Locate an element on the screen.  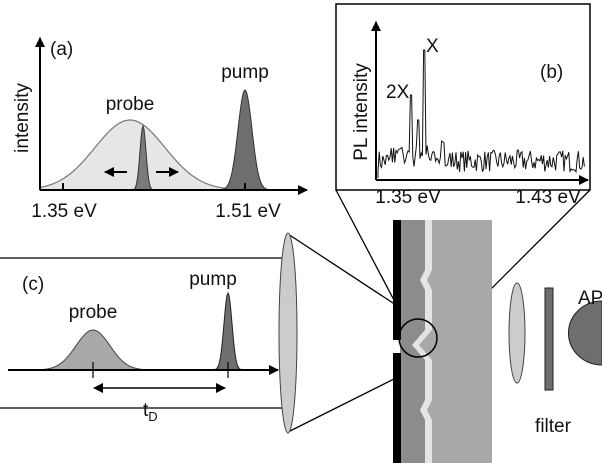
tick-label: 1.51 eV is located at coordinates (248, 211).